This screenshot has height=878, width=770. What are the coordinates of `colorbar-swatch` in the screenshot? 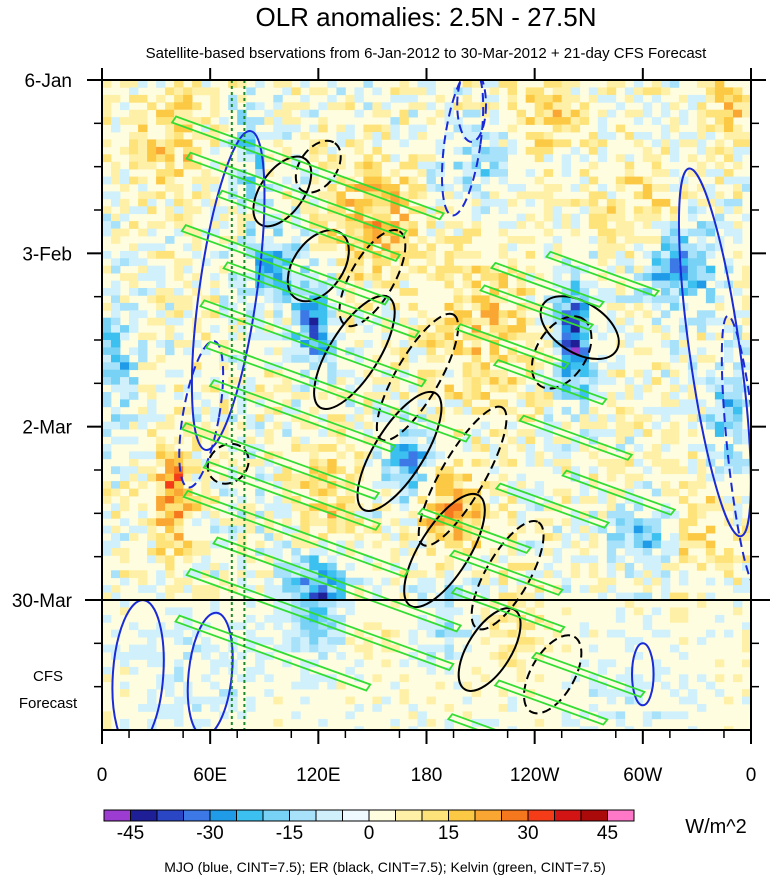 It's located at (170, 815).